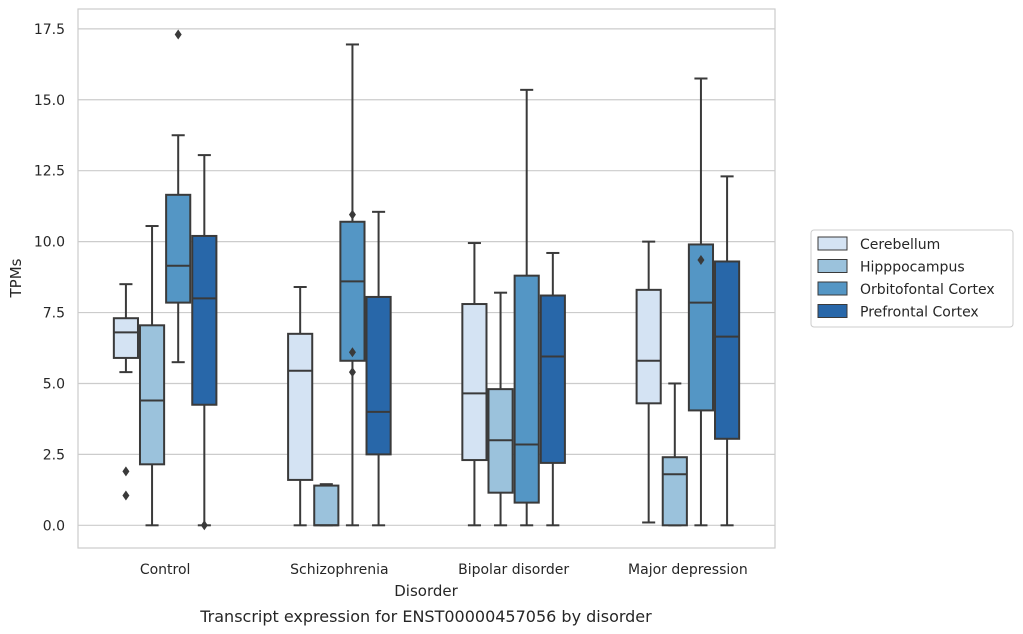 Image resolution: width=1023 pixels, height=634 pixels. I want to click on x-tick-label: Control, so click(165, 570).